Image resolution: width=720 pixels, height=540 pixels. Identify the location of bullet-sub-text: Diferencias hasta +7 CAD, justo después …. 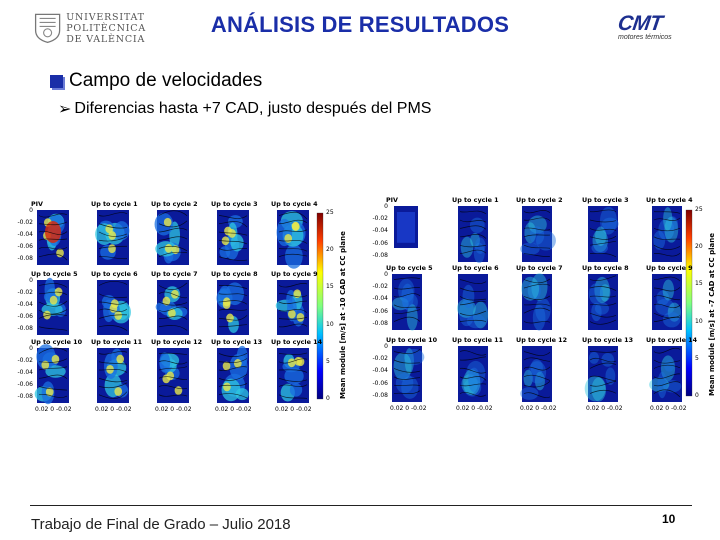
(253, 108).